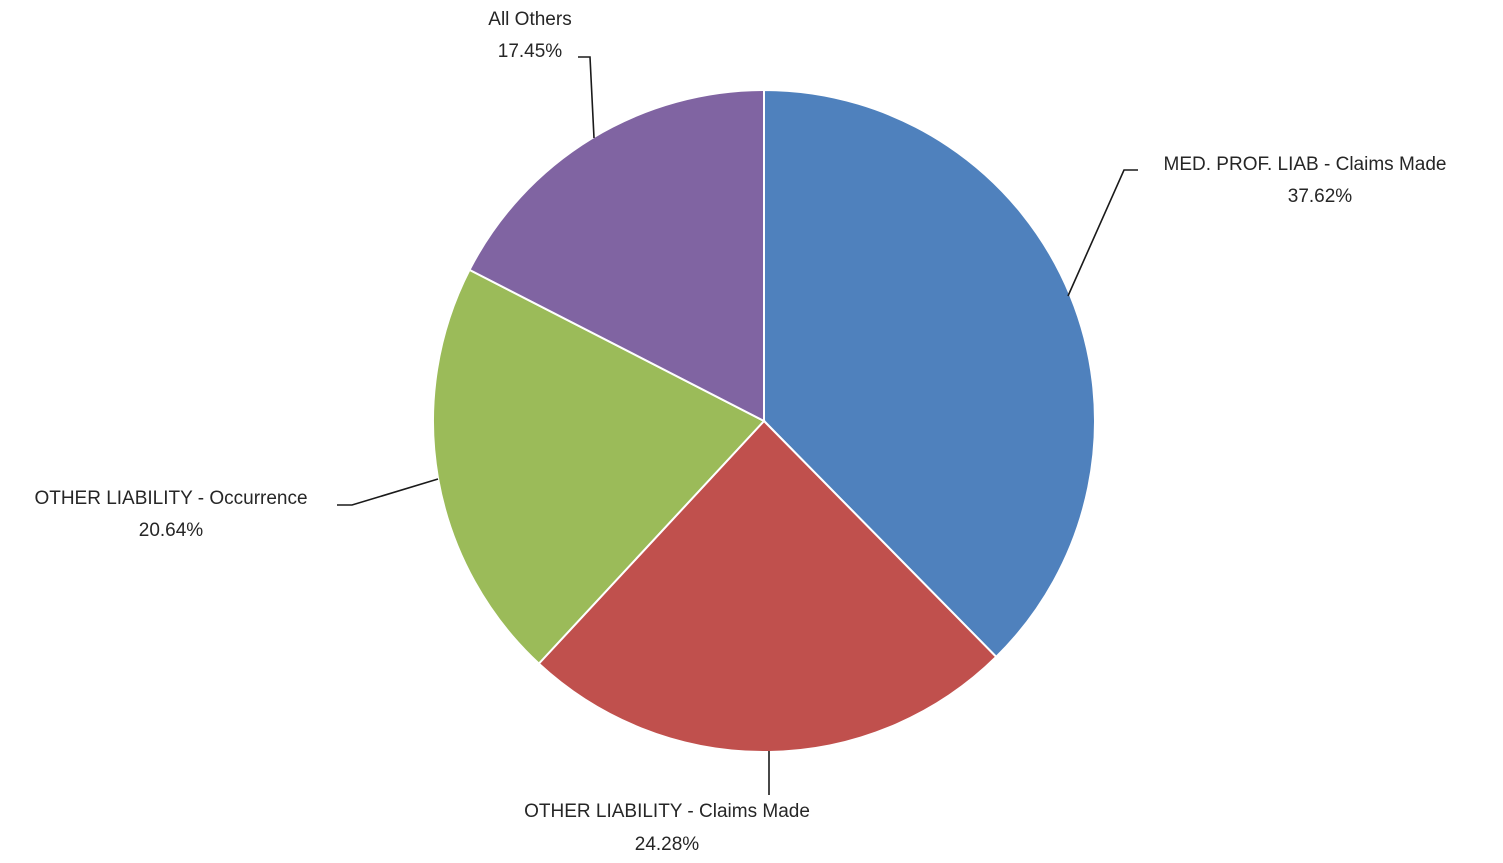 The image size is (1503, 863). I want to click on slice-label-name: All Others, so click(529, 19).